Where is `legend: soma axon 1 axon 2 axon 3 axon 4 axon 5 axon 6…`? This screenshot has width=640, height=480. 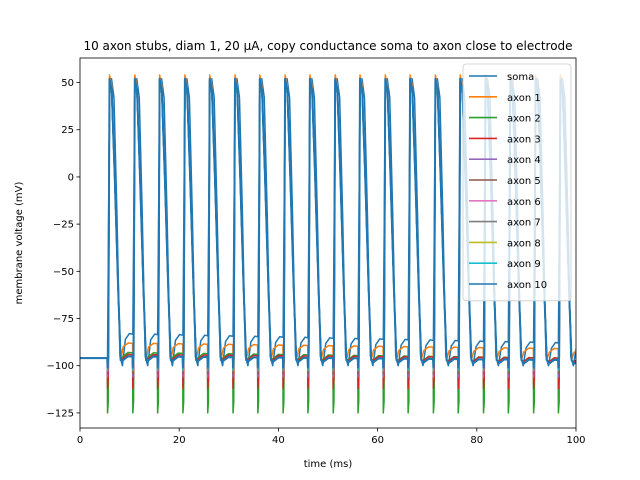 legend: soma axon 1 axon 2 axon 3 axon 4 axon 5 axon 6… is located at coordinates (517, 182).